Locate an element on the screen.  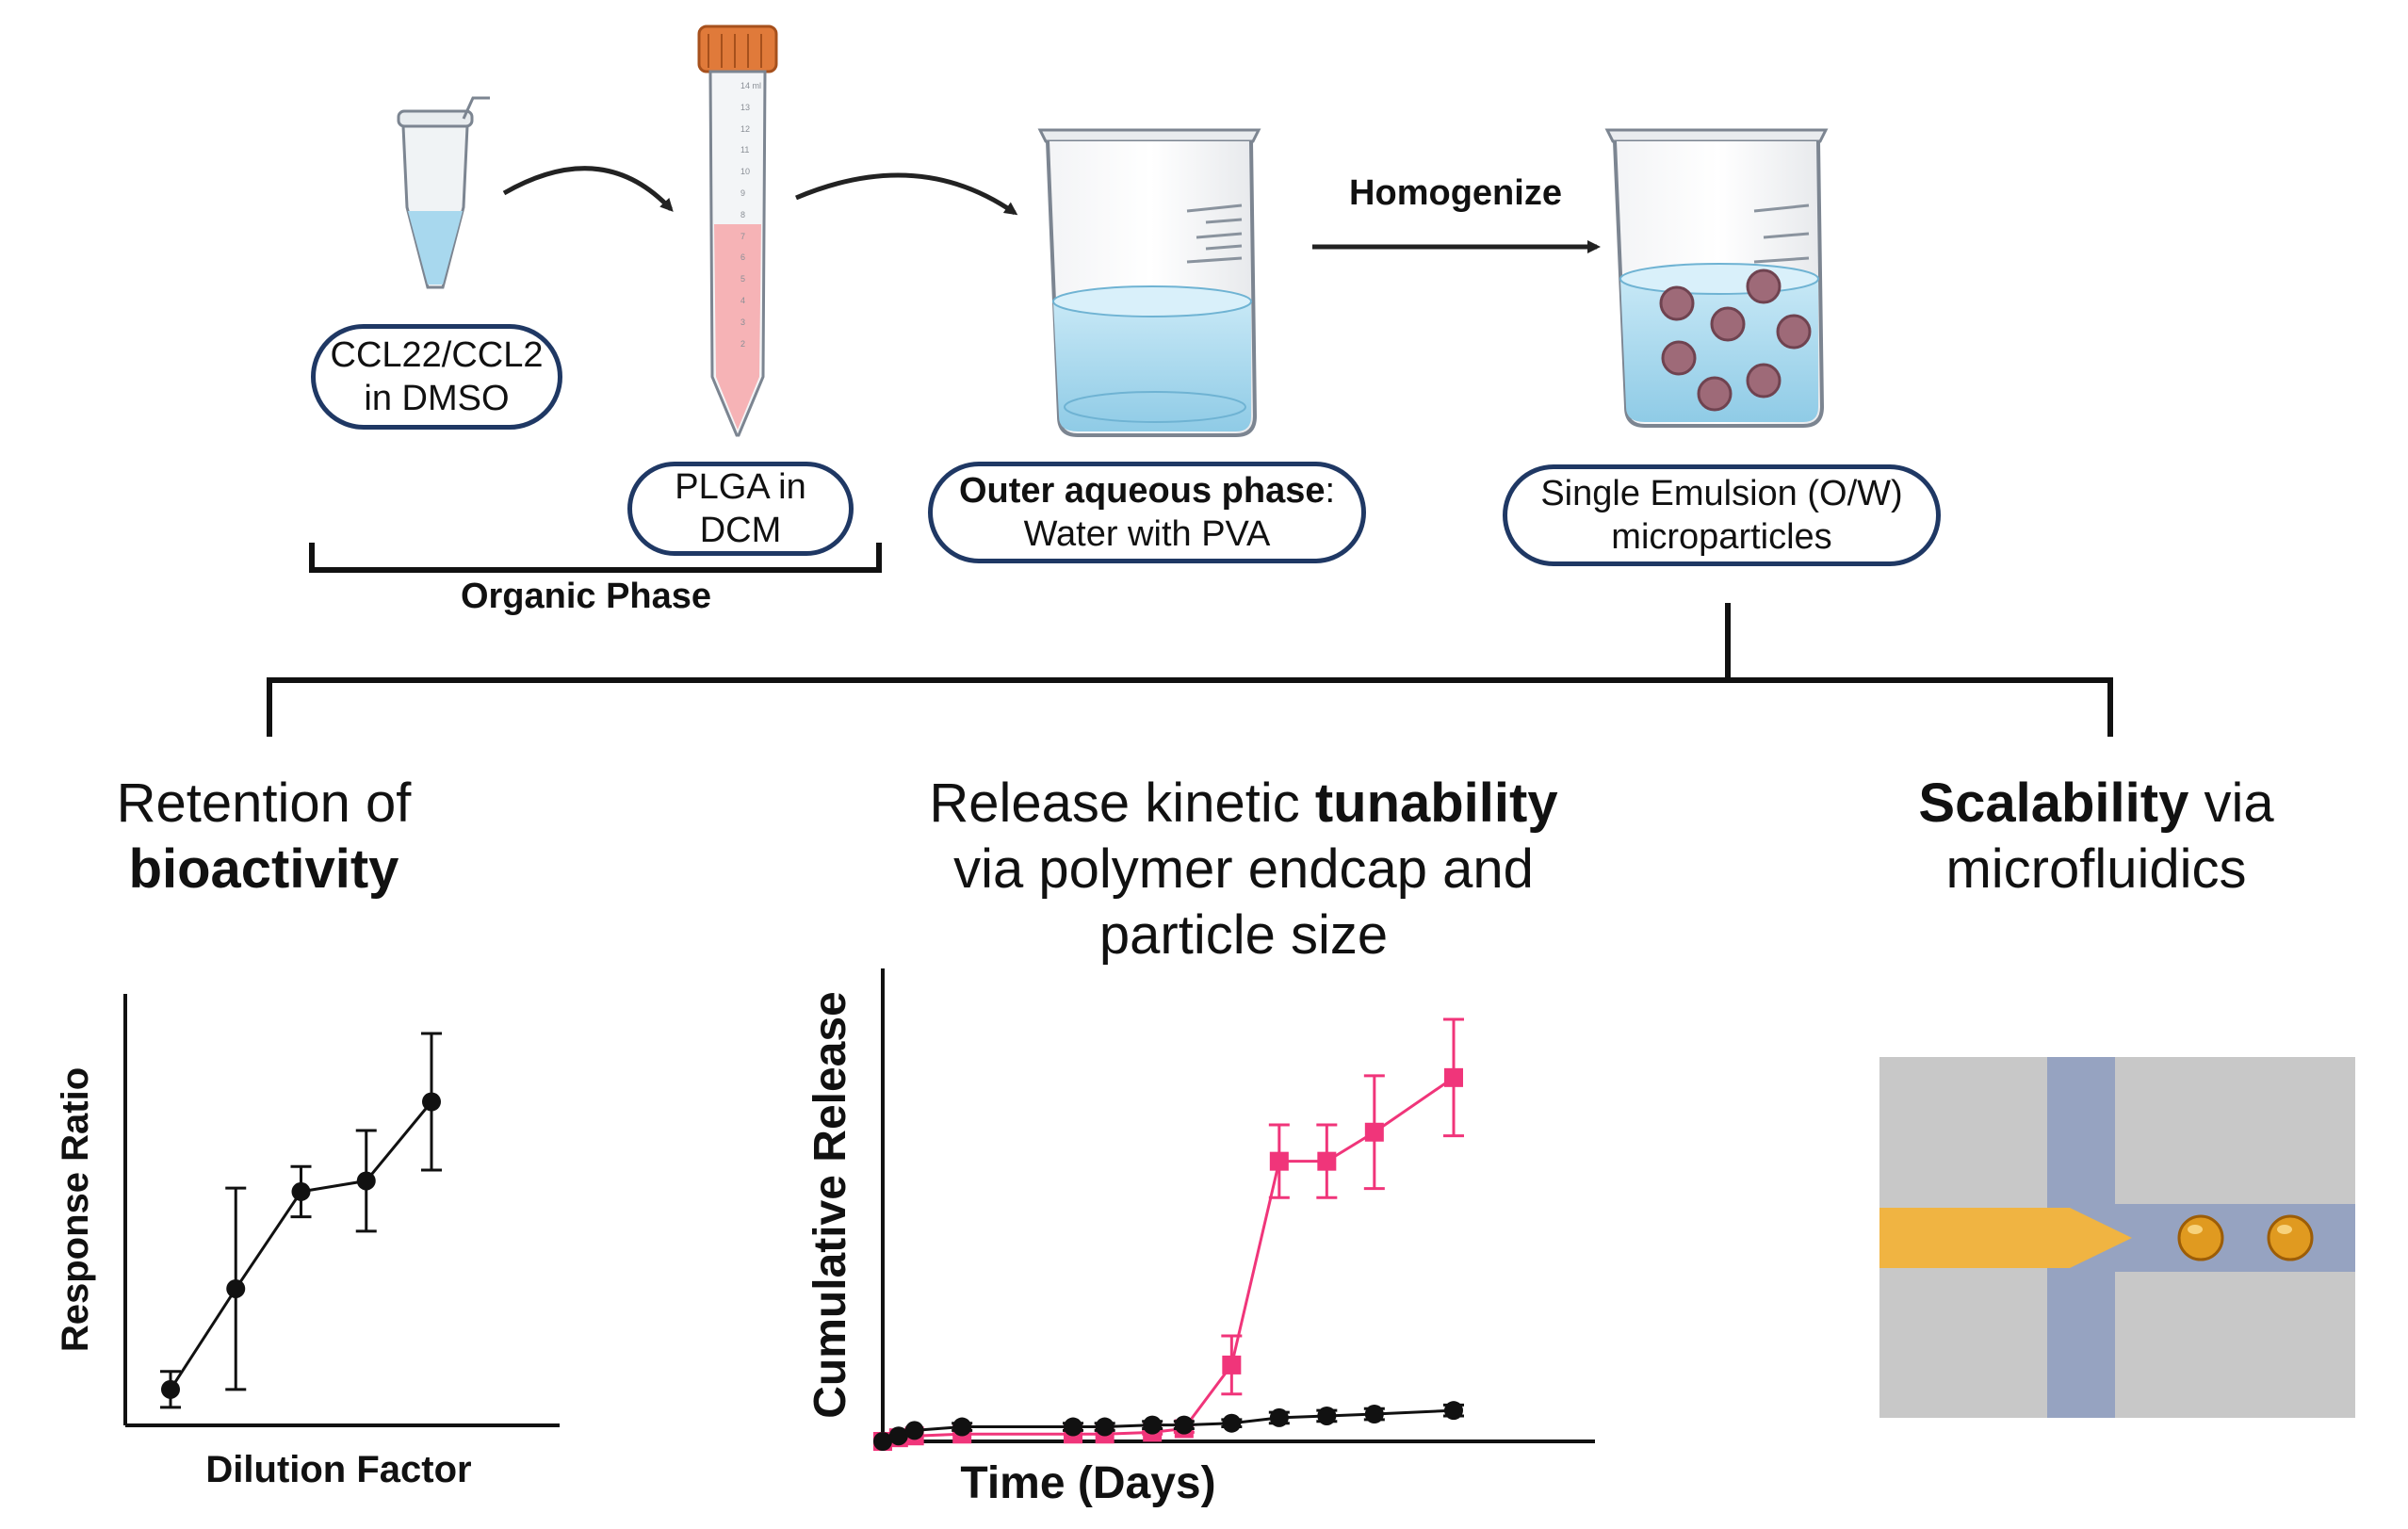
plga-line2: DCM is located at coordinates (741, 530).